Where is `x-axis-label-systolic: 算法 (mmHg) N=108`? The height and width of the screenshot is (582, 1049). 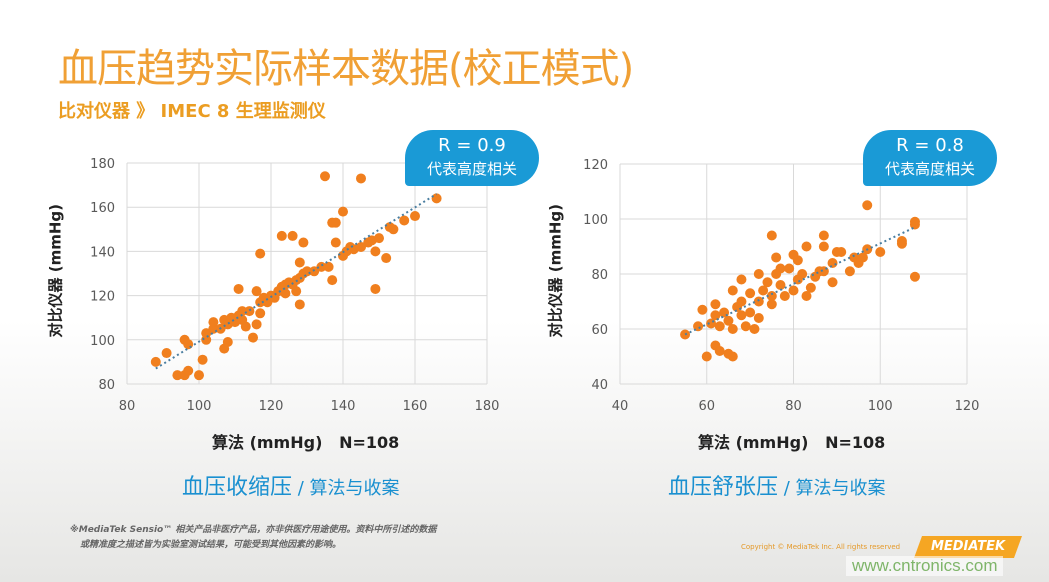
x-axis-label-systolic: 算法 (mmHg) N=108 is located at coordinates (305, 441).